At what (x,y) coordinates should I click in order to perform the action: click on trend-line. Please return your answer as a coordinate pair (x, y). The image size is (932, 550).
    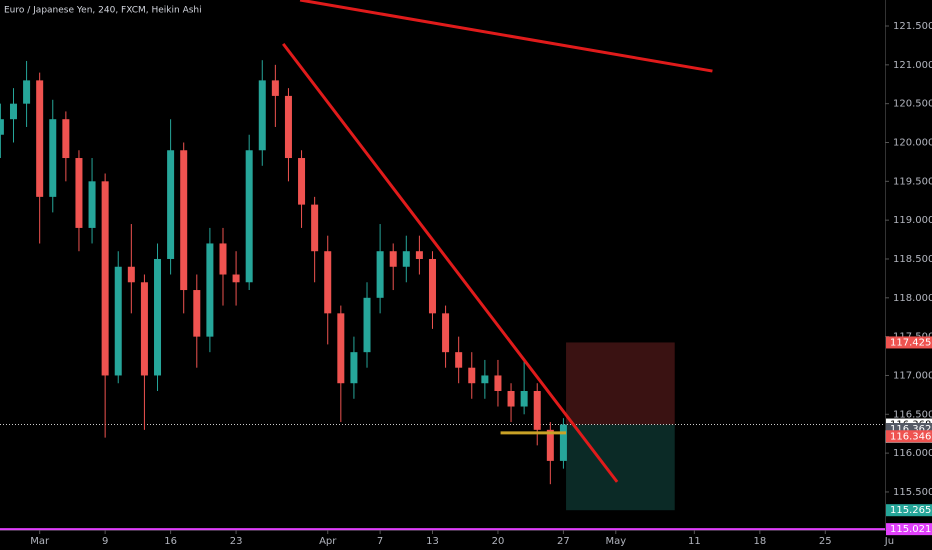
    Looking at the image, I should click on (506, 36).